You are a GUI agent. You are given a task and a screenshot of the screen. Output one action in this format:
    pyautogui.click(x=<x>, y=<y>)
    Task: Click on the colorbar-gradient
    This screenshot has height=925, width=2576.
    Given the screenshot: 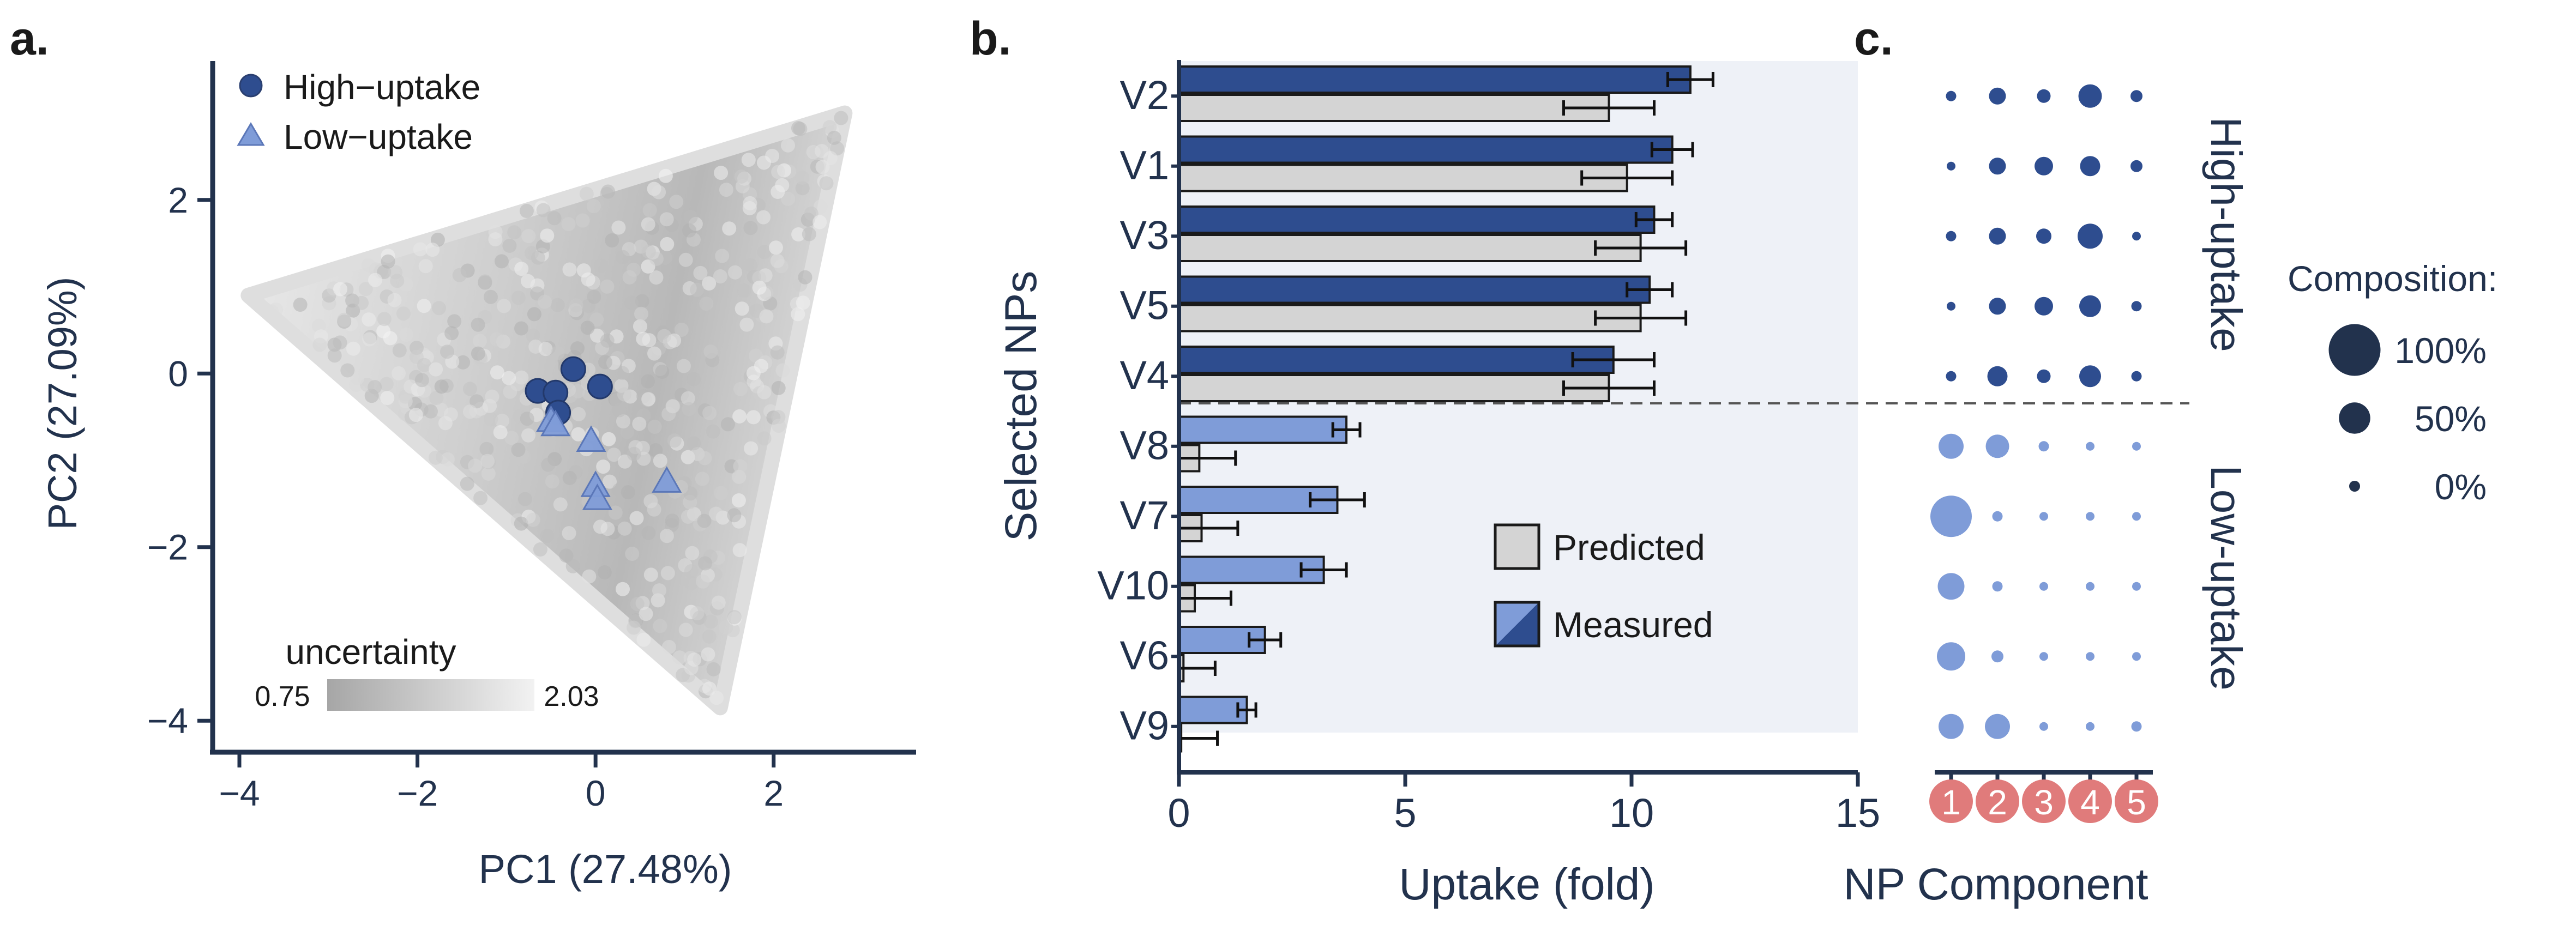 What is the action you would take?
    pyautogui.click(x=430, y=695)
    